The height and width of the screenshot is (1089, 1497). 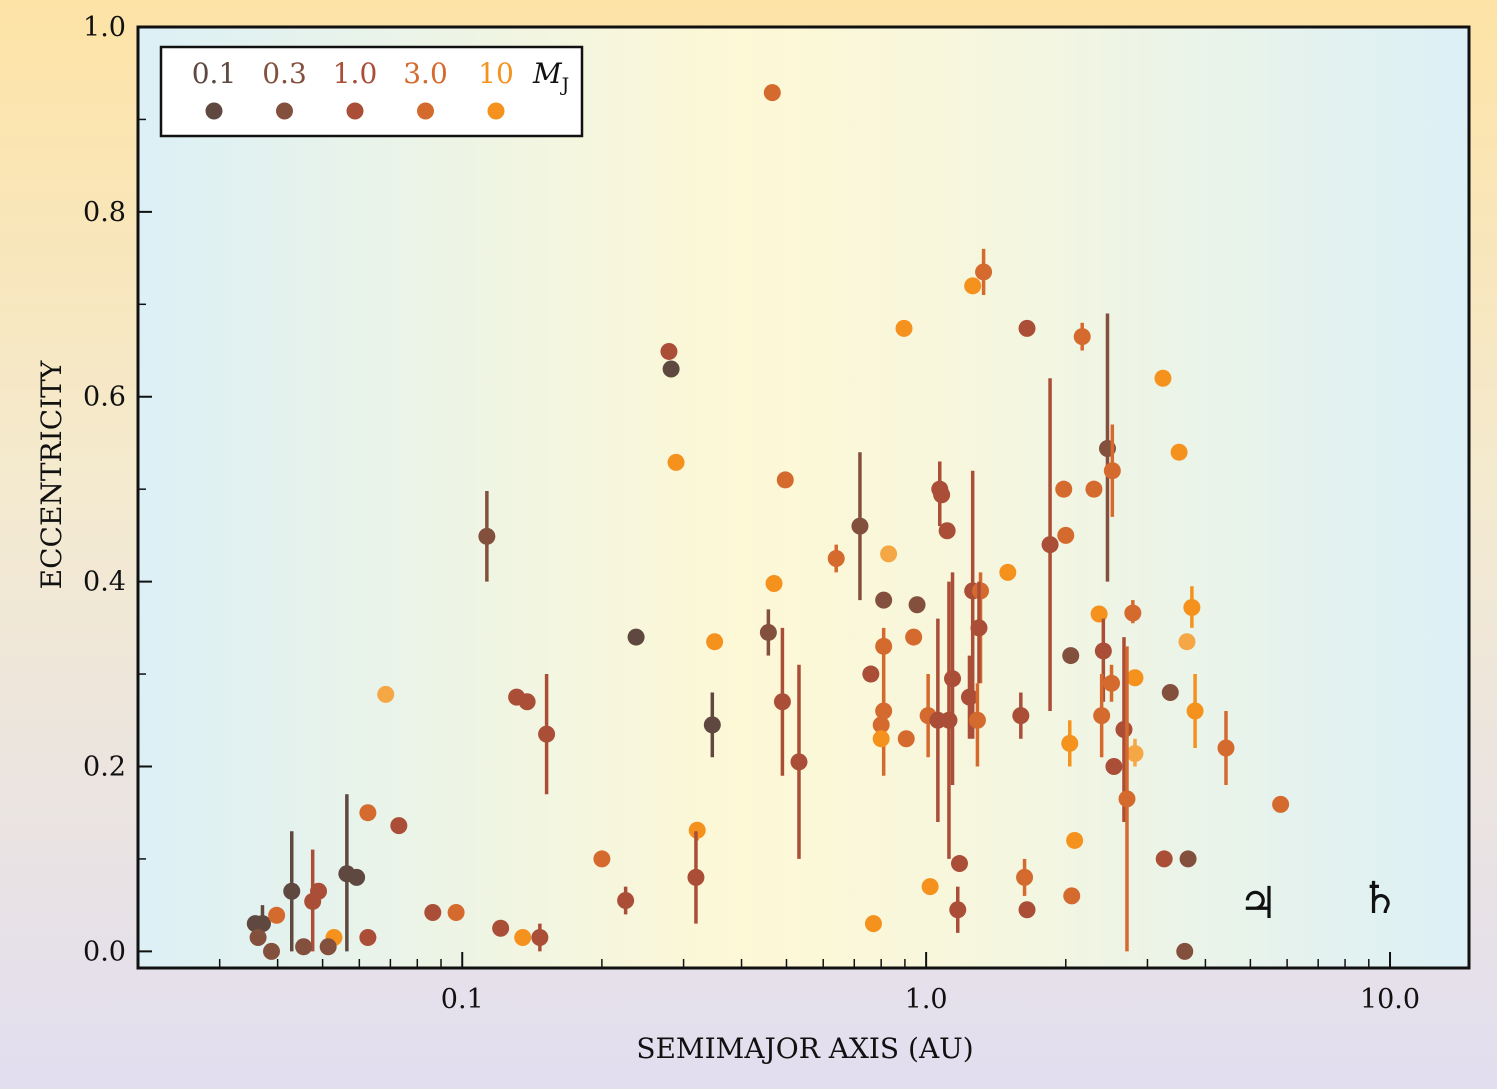 I want to click on planet-symbol-saturn: ♄, so click(x=1379, y=898).